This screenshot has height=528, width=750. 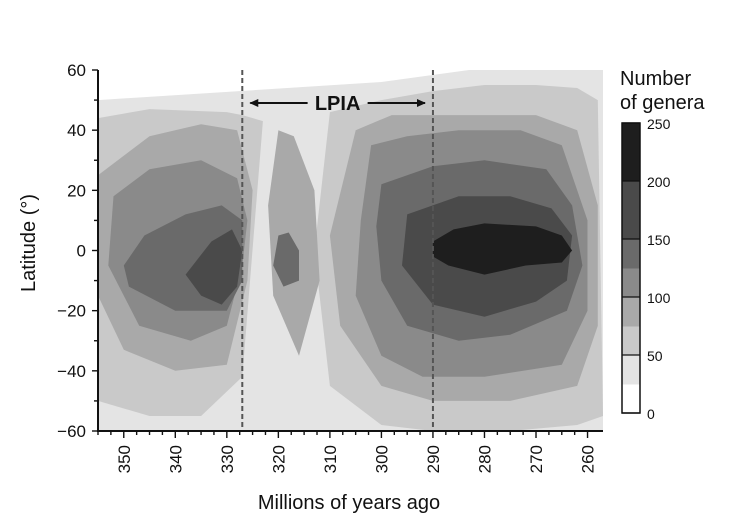 What do you see at coordinates (124, 459) in the screenshot?
I see `x-tick-label-0: 350` at bounding box center [124, 459].